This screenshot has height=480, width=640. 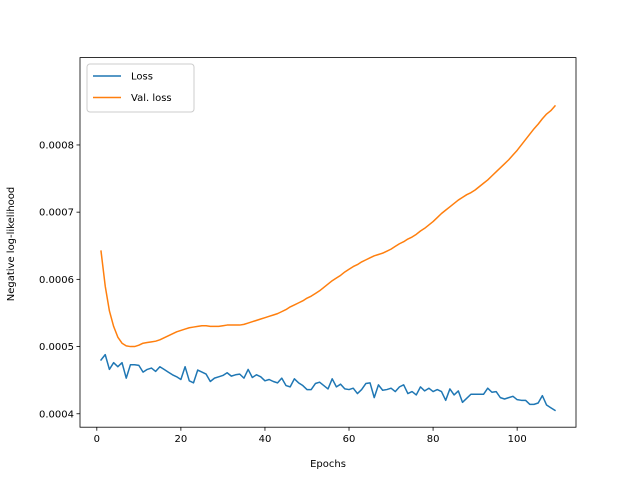 I want to click on x-tick-label: 100, so click(x=517, y=439).